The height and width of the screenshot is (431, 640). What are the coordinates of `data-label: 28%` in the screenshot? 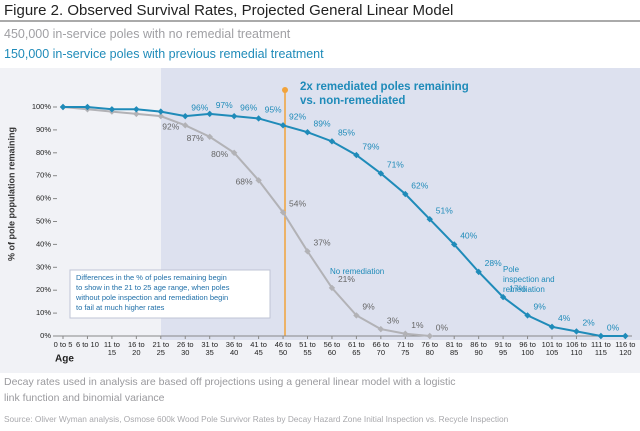 It's located at (493, 263).